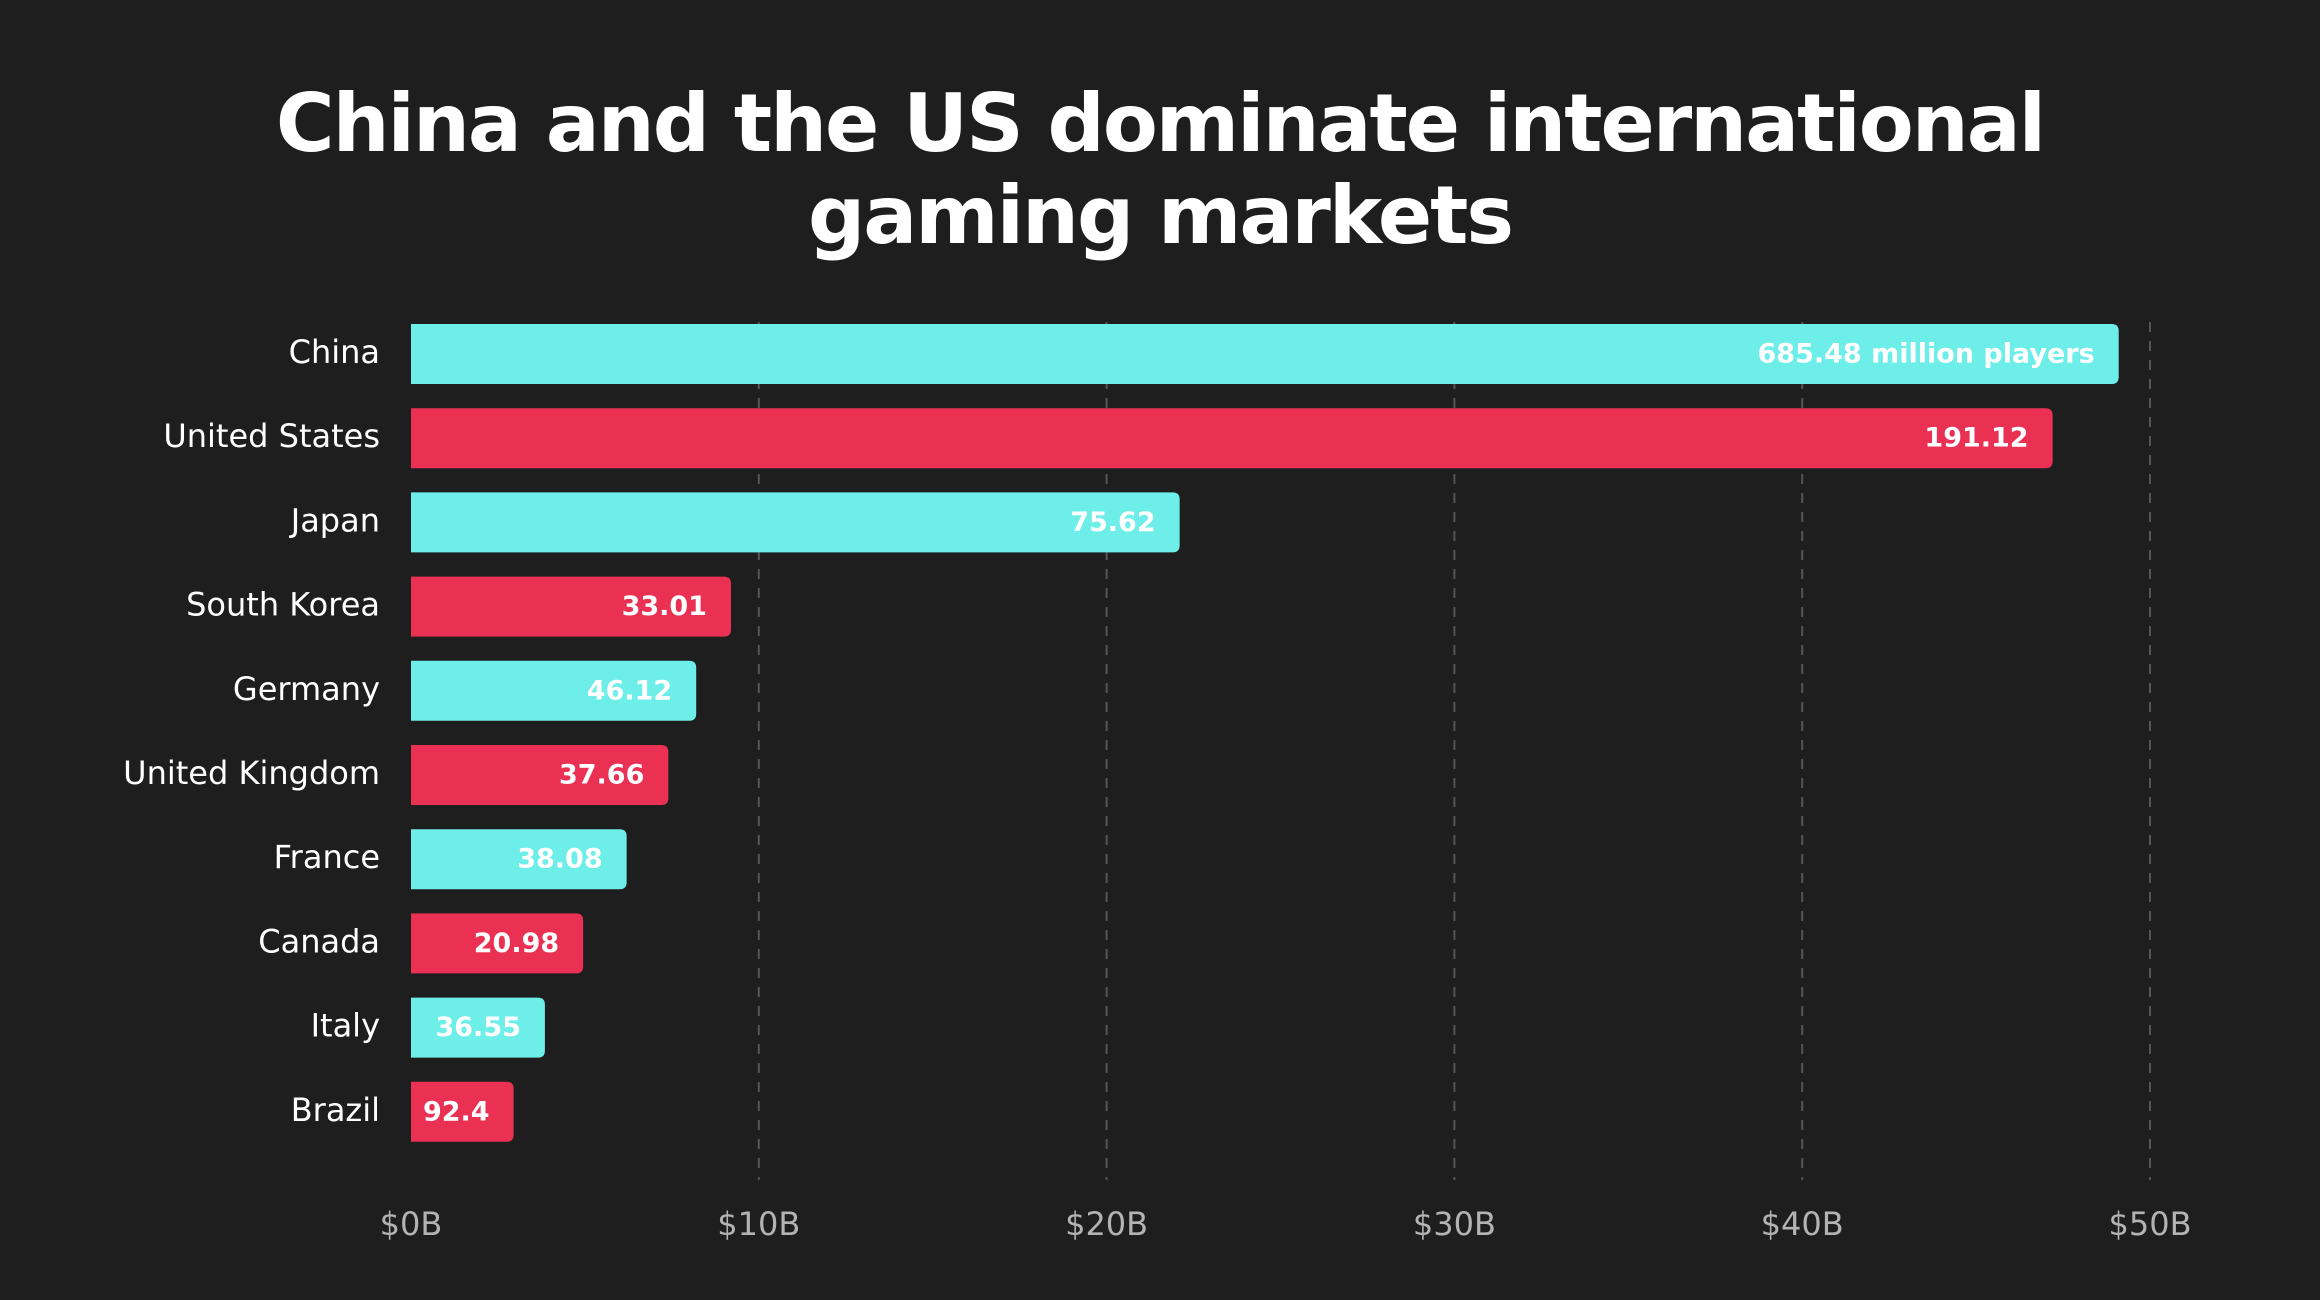  What do you see at coordinates (334, 520) in the screenshot?
I see `category-label: Japan` at bounding box center [334, 520].